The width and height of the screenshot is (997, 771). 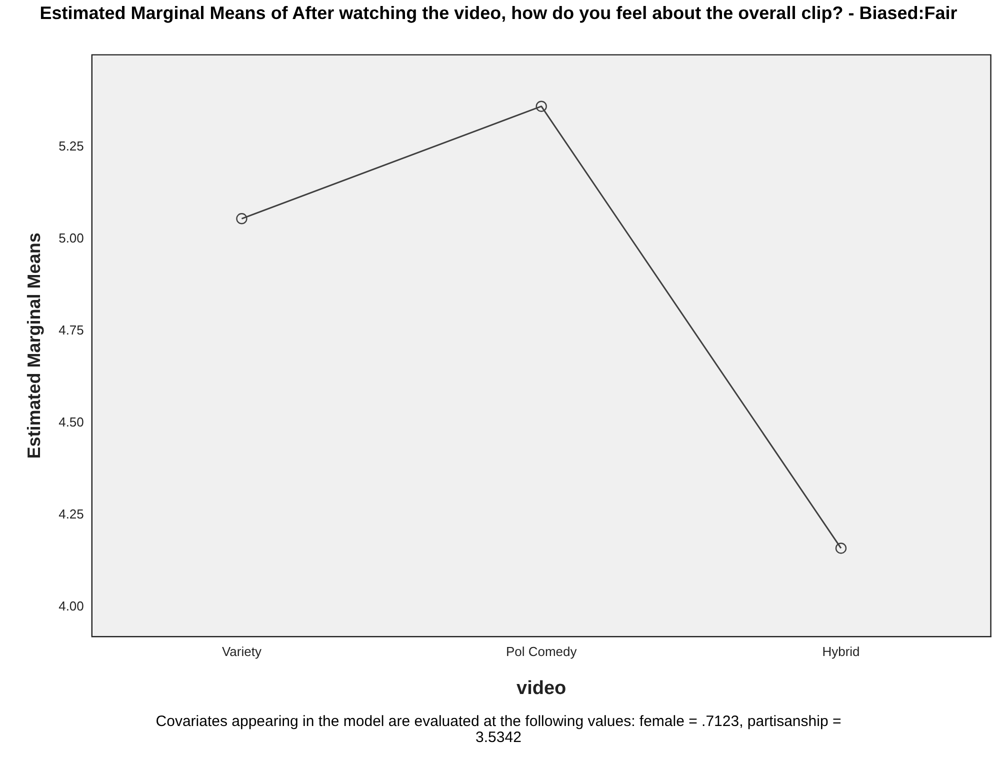 What do you see at coordinates (71, 606) in the screenshot?
I see `y-tick-label: 4.00` at bounding box center [71, 606].